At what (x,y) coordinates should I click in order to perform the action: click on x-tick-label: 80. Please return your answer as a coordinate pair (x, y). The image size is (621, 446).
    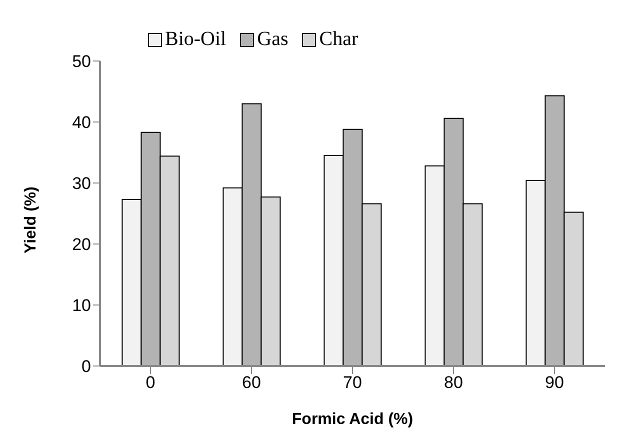
    Looking at the image, I should click on (453, 382).